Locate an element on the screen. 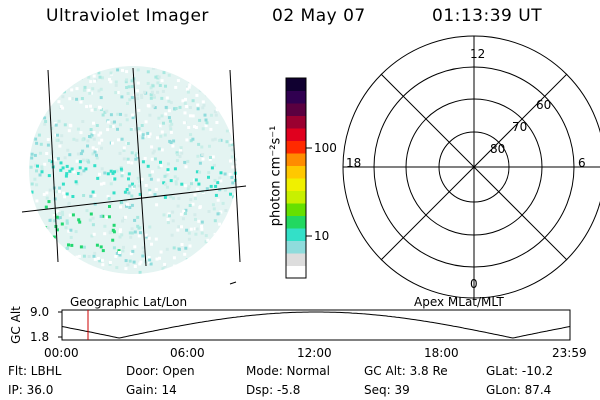  colorbar-frame is located at coordinates (296, 178).